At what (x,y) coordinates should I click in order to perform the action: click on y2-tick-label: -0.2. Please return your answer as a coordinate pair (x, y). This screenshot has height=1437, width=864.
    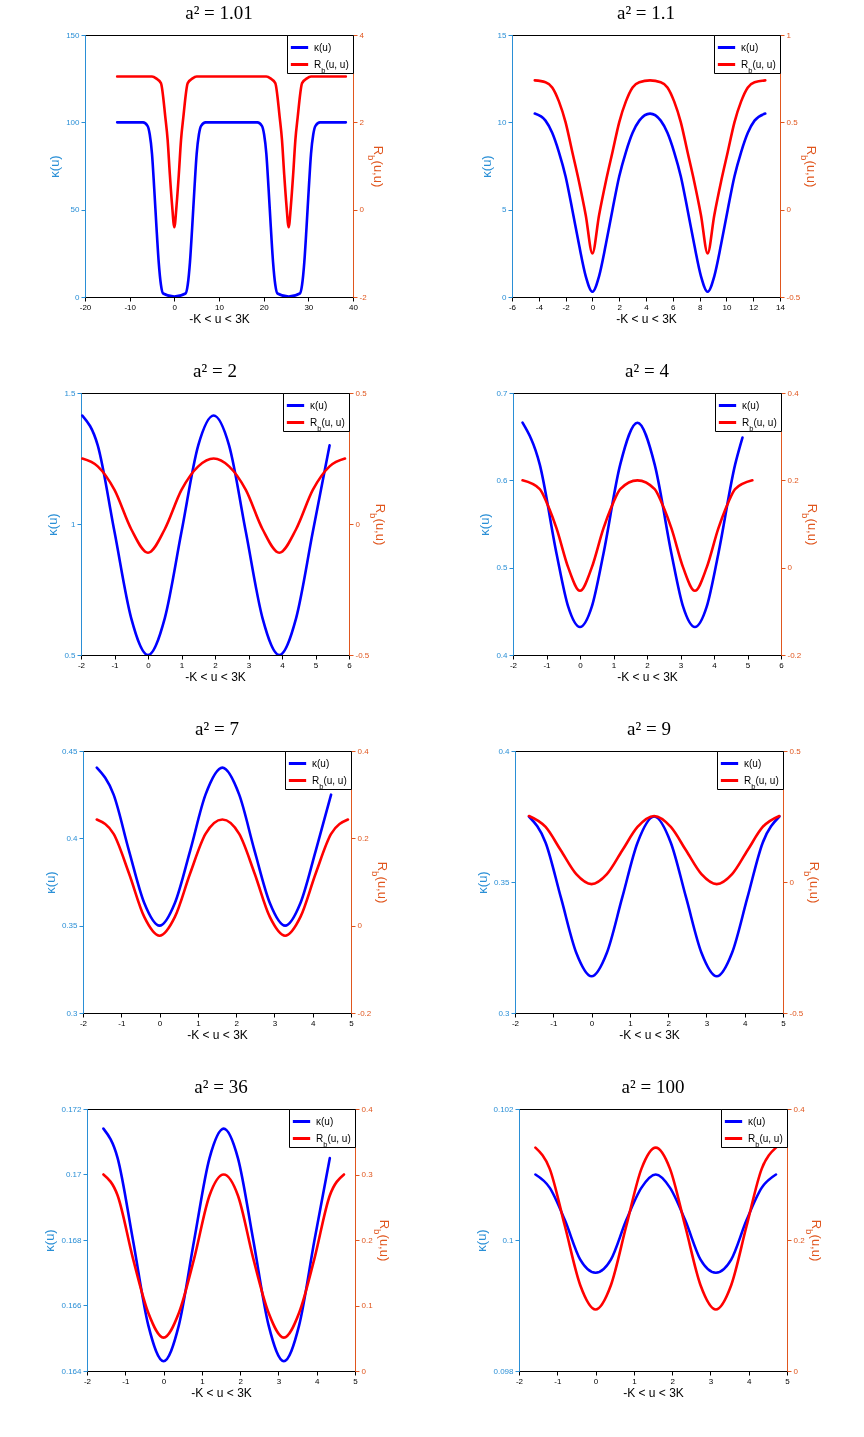
    Looking at the image, I should click on (364, 1013).